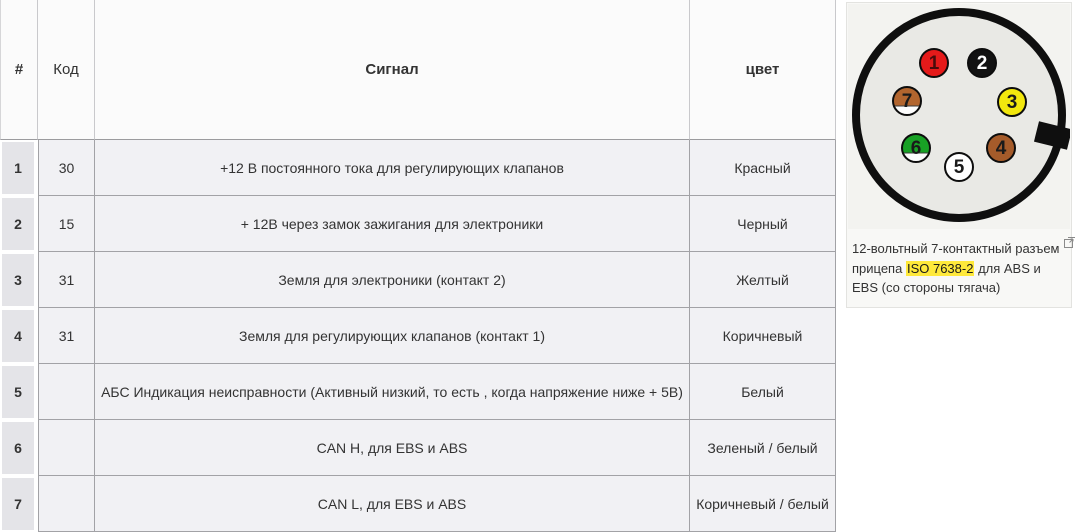  Describe the element at coordinates (946, 278) in the screenshot. I see `caption-text: для ABS и EBS (со стороны тягача)` at that location.